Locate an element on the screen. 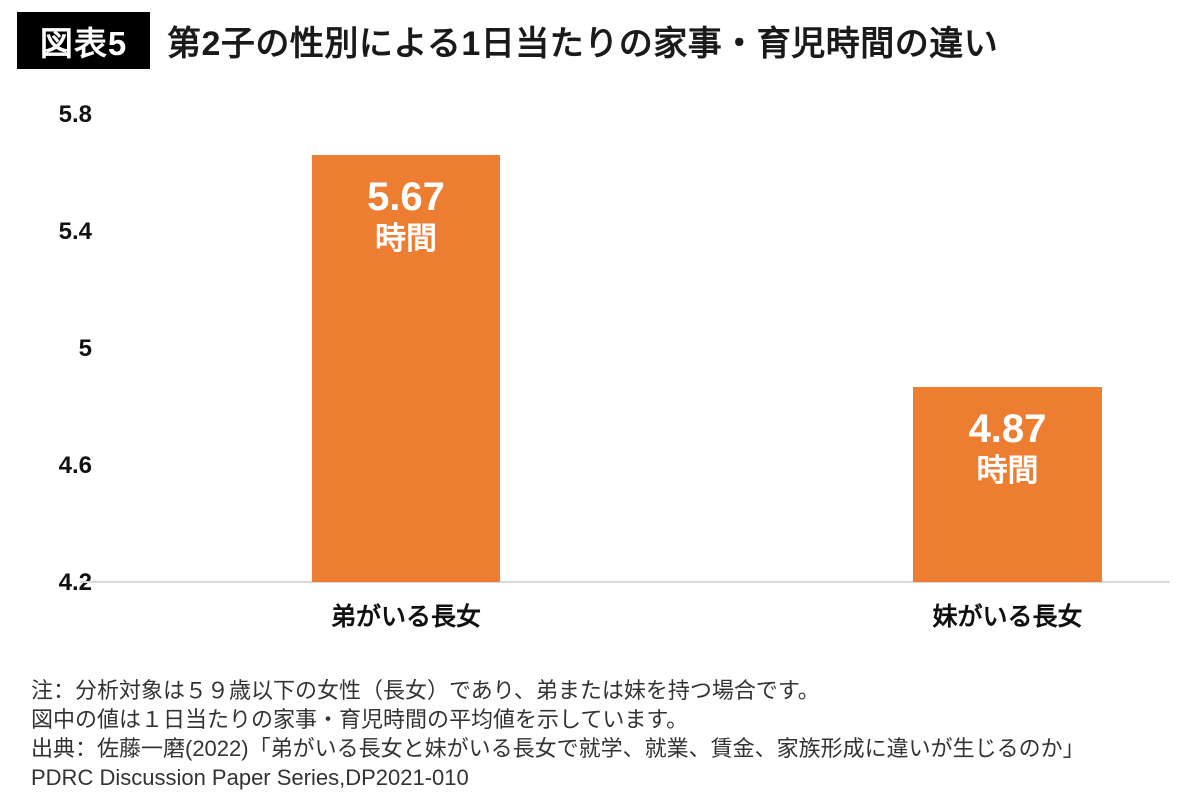  y-axis-tick-5: 5 is located at coordinates (85, 348).